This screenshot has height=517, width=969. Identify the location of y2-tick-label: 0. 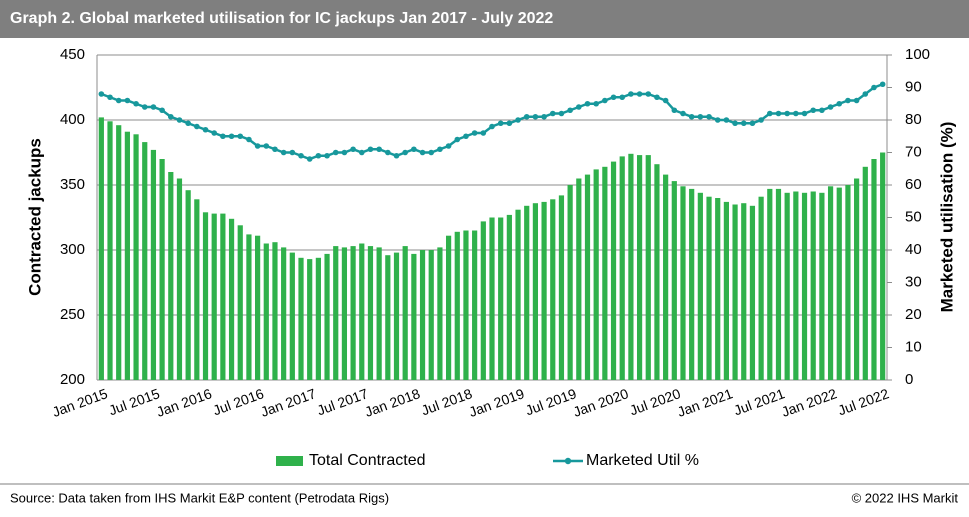
(909, 379).